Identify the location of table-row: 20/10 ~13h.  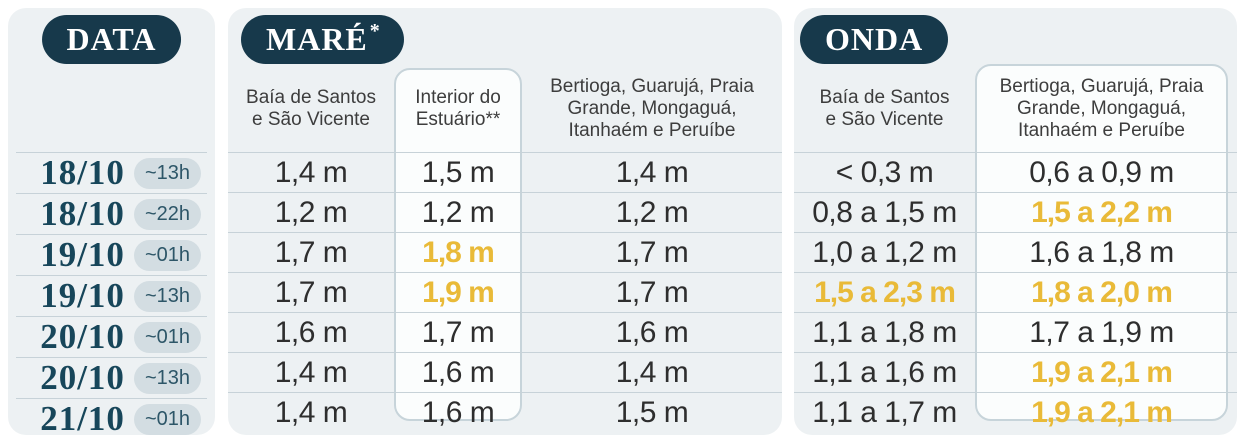
(111, 377).